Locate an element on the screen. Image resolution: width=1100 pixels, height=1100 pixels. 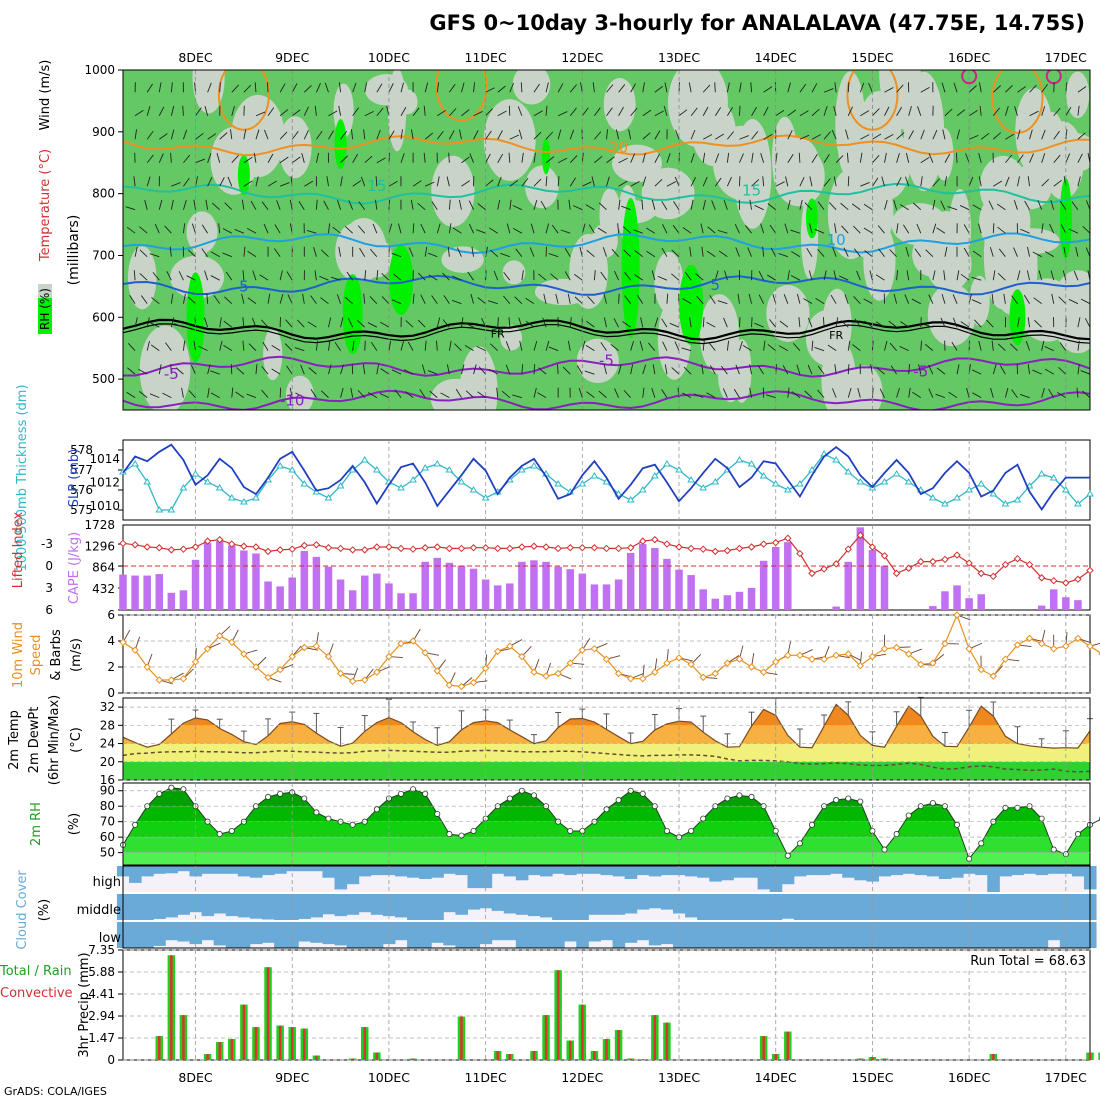
date-label-top: 15DEC is located at coordinates (872, 57).